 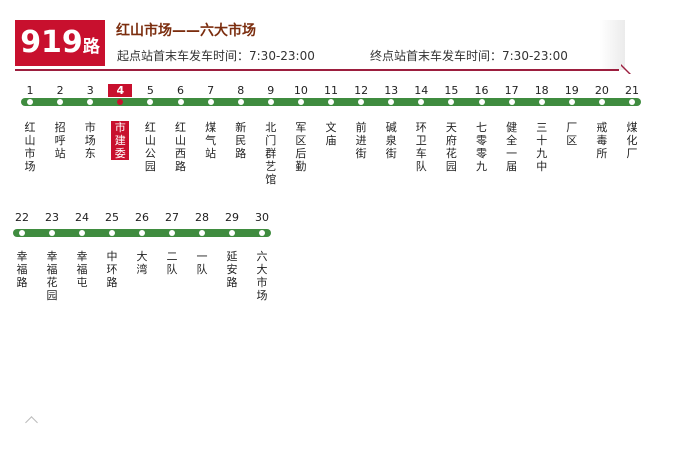 What do you see at coordinates (120, 140) in the screenshot?
I see `stop-name: 市建委` at bounding box center [120, 140].